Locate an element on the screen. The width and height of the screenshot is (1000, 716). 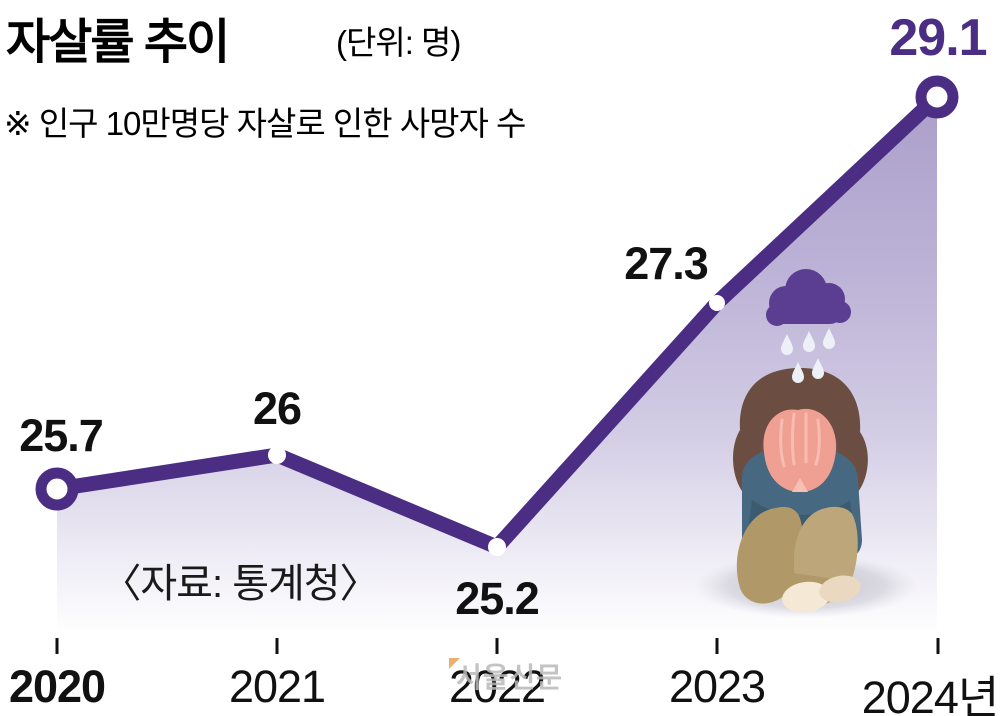
marker-2020 is located at coordinates (57, 489).